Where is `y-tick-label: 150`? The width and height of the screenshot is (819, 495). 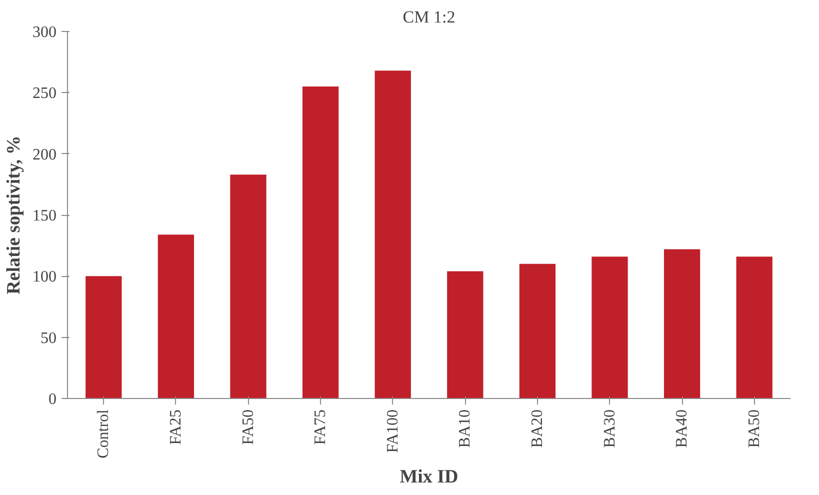 y-tick-label: 150 is located at coordinates (44, 216).